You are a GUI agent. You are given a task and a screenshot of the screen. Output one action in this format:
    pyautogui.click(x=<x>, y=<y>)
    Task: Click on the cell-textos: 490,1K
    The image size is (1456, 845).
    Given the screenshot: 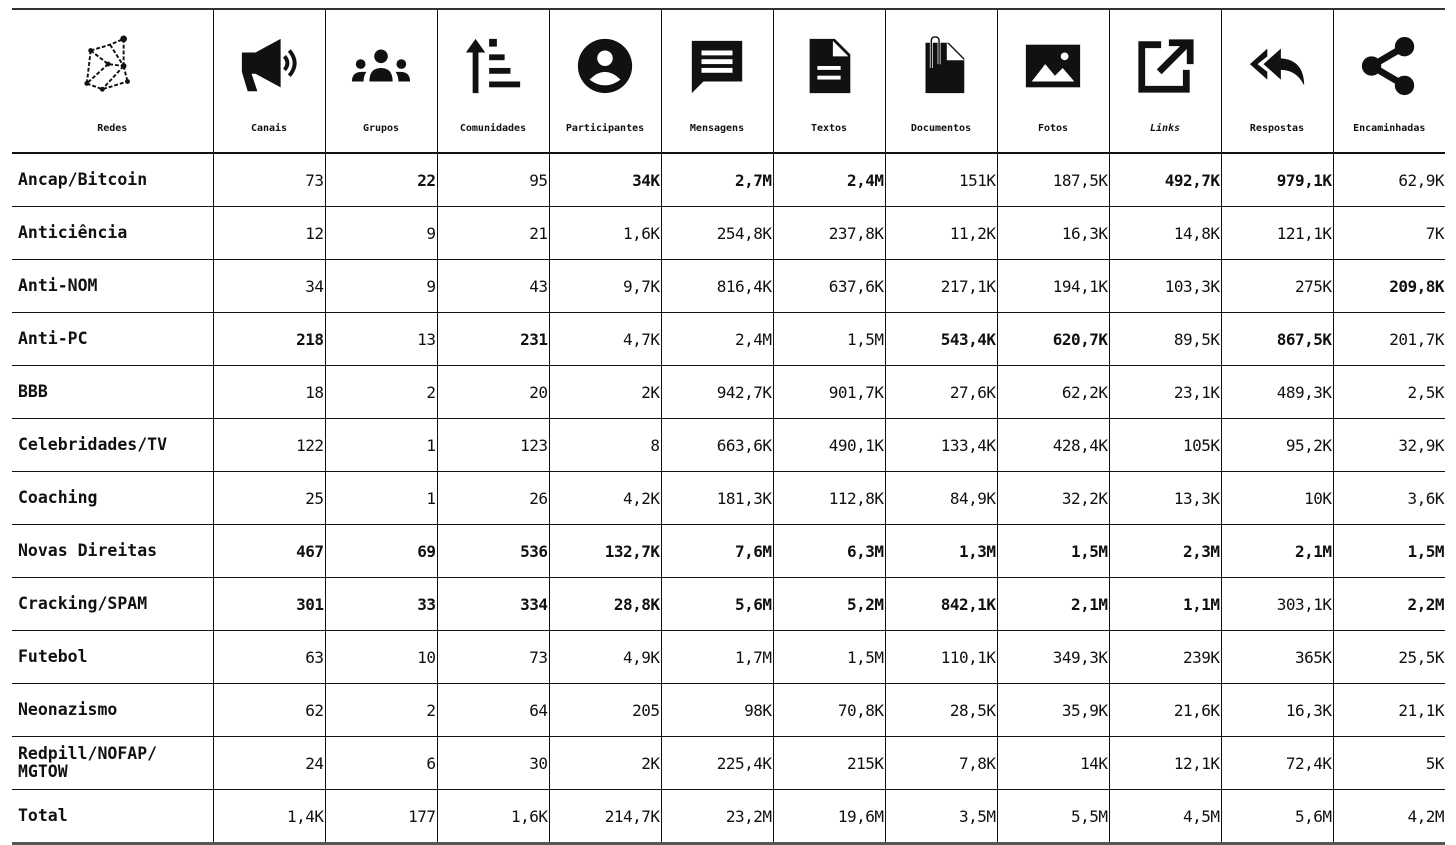 What is the action you would take?
    pyautogui.click(x=829, y=445)
    